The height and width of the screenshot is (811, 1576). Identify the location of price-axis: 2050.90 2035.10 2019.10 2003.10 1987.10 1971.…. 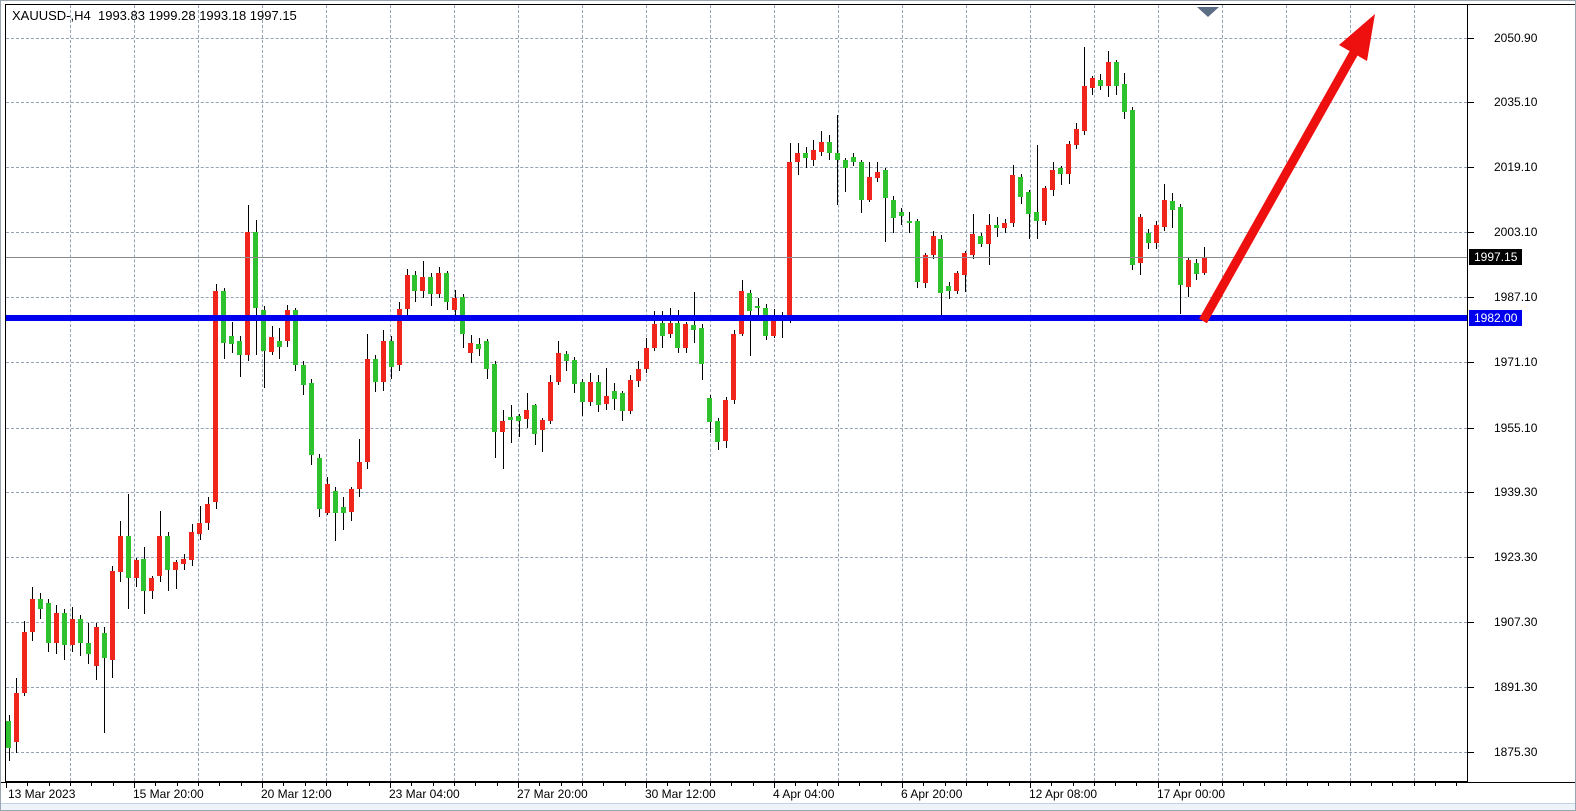
(1521, 393).